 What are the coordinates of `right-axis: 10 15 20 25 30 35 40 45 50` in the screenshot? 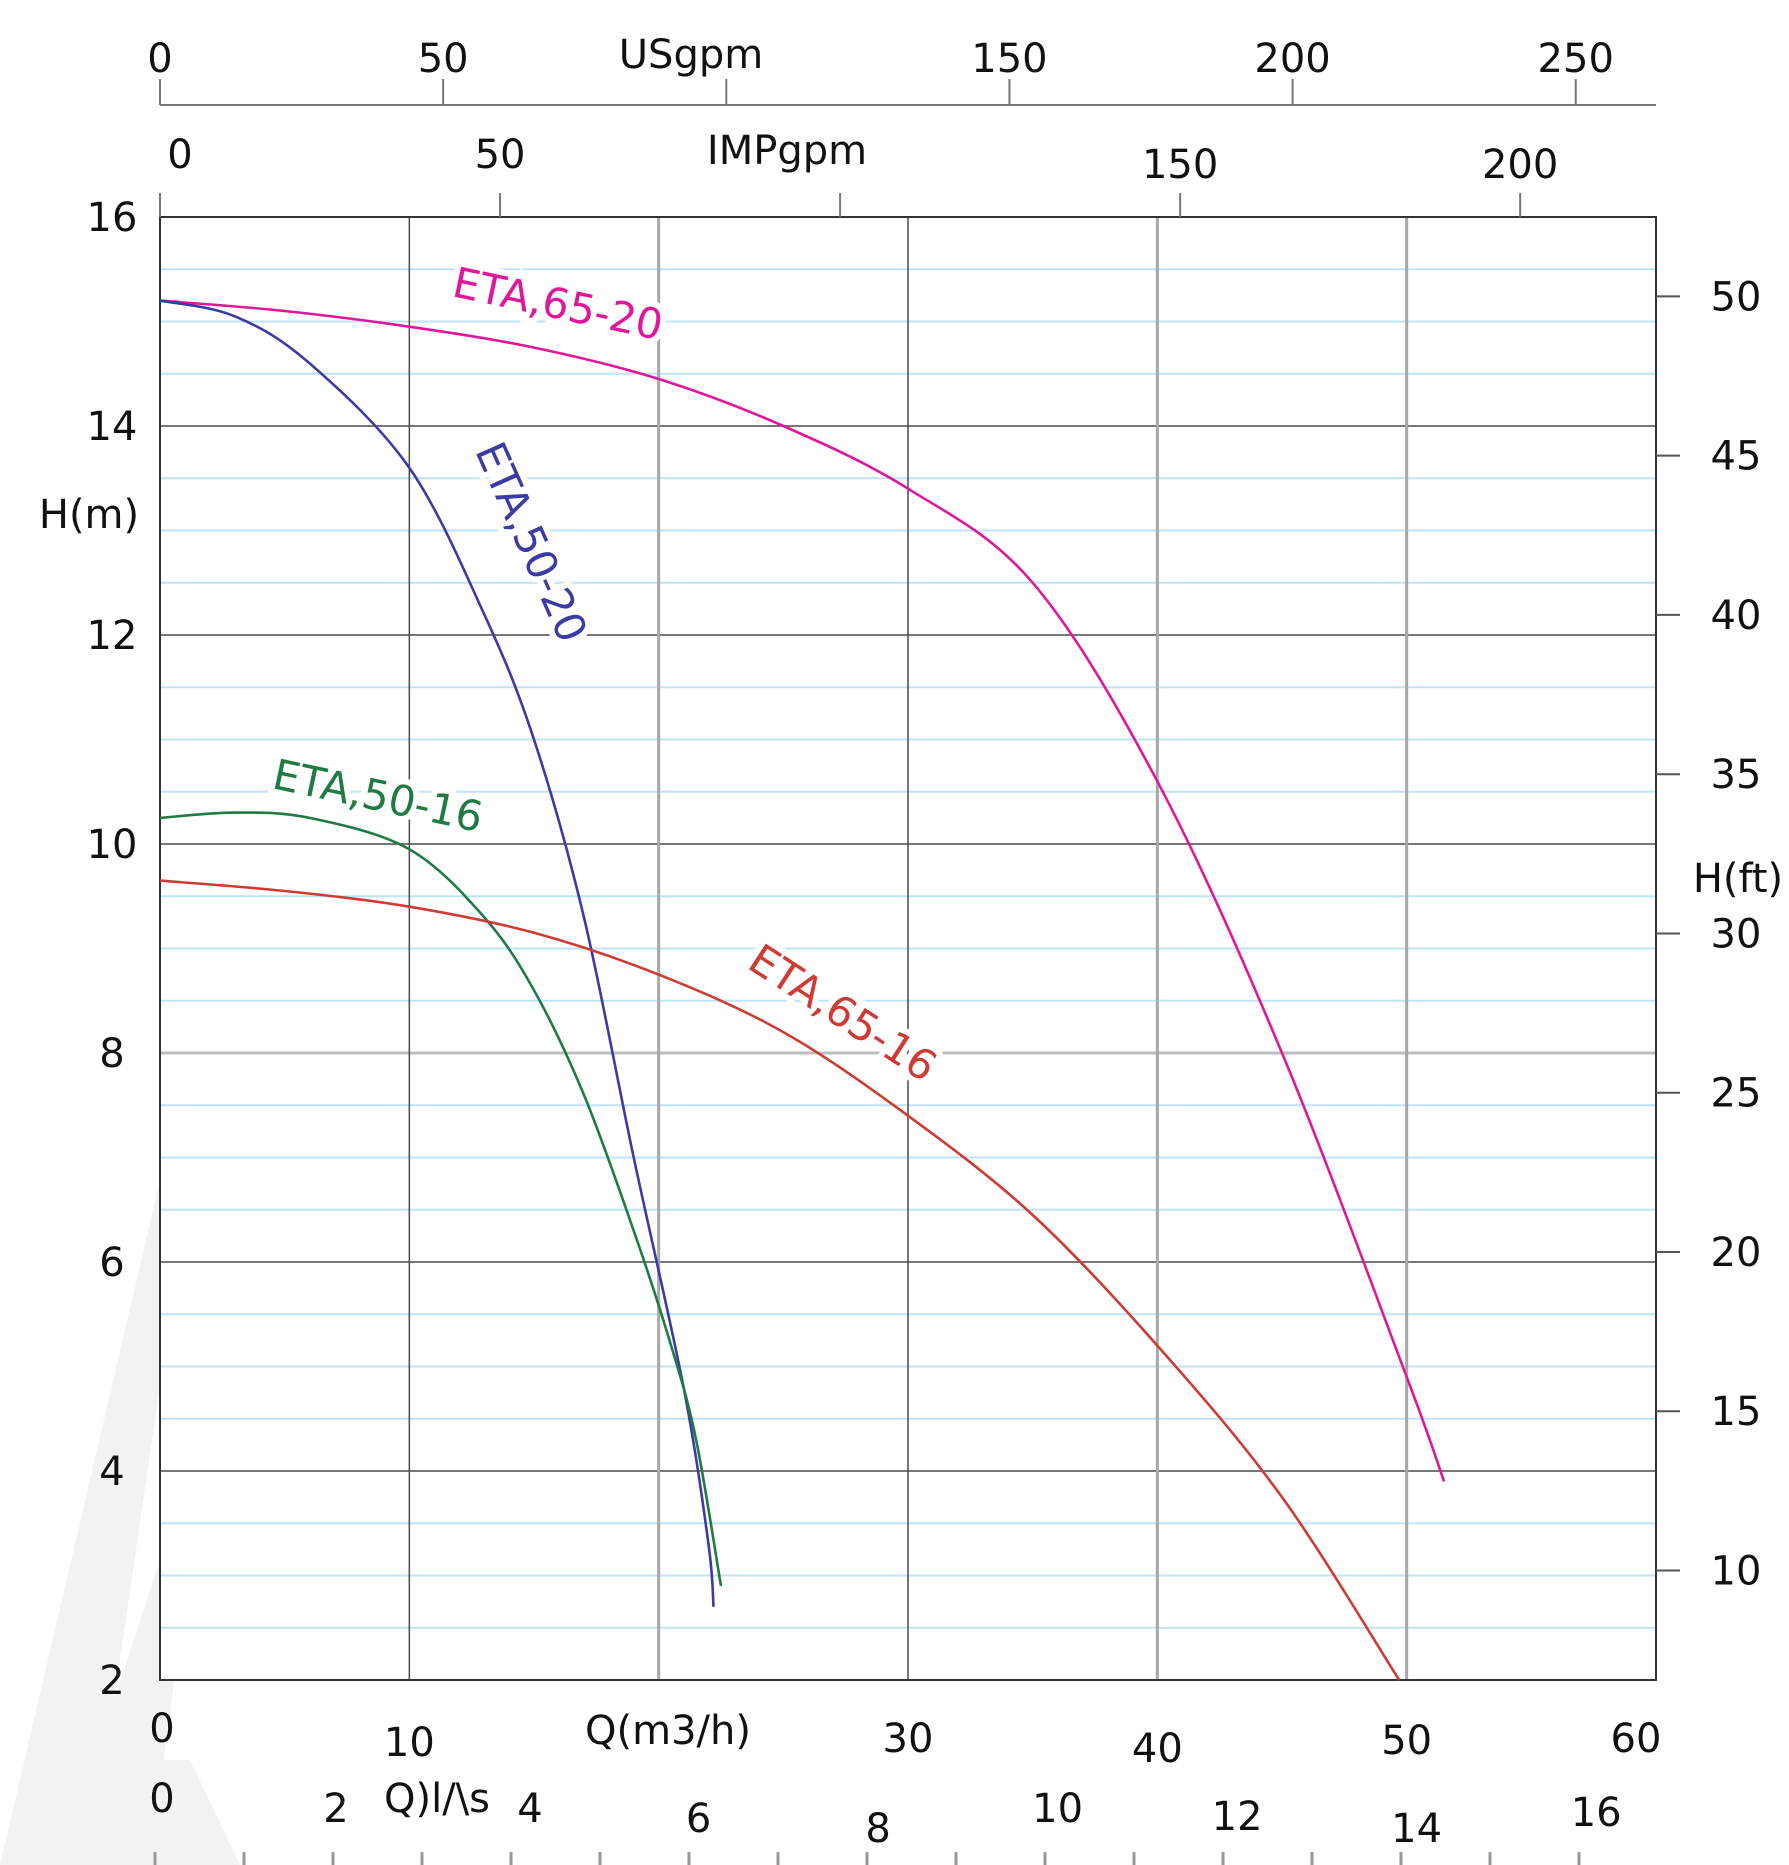 It's located at (1708, 934).